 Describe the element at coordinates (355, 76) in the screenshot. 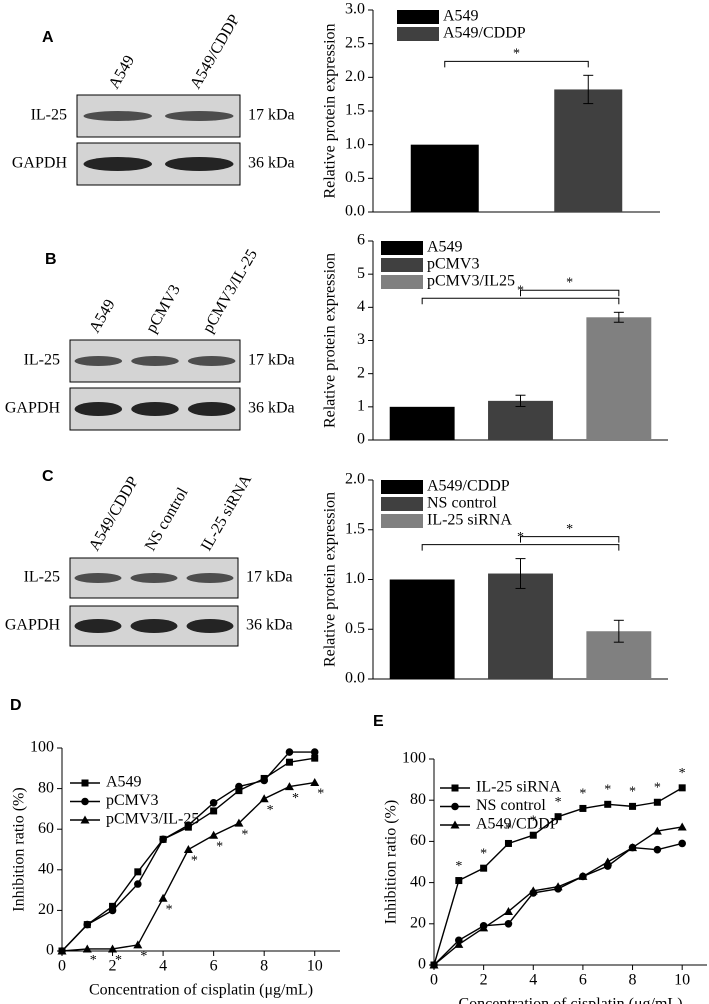

I see `y-tick-label: 2.0` at that location.